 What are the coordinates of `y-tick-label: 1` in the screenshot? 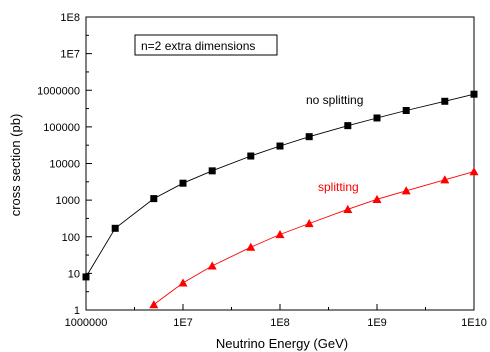 It's located at (77, 311).